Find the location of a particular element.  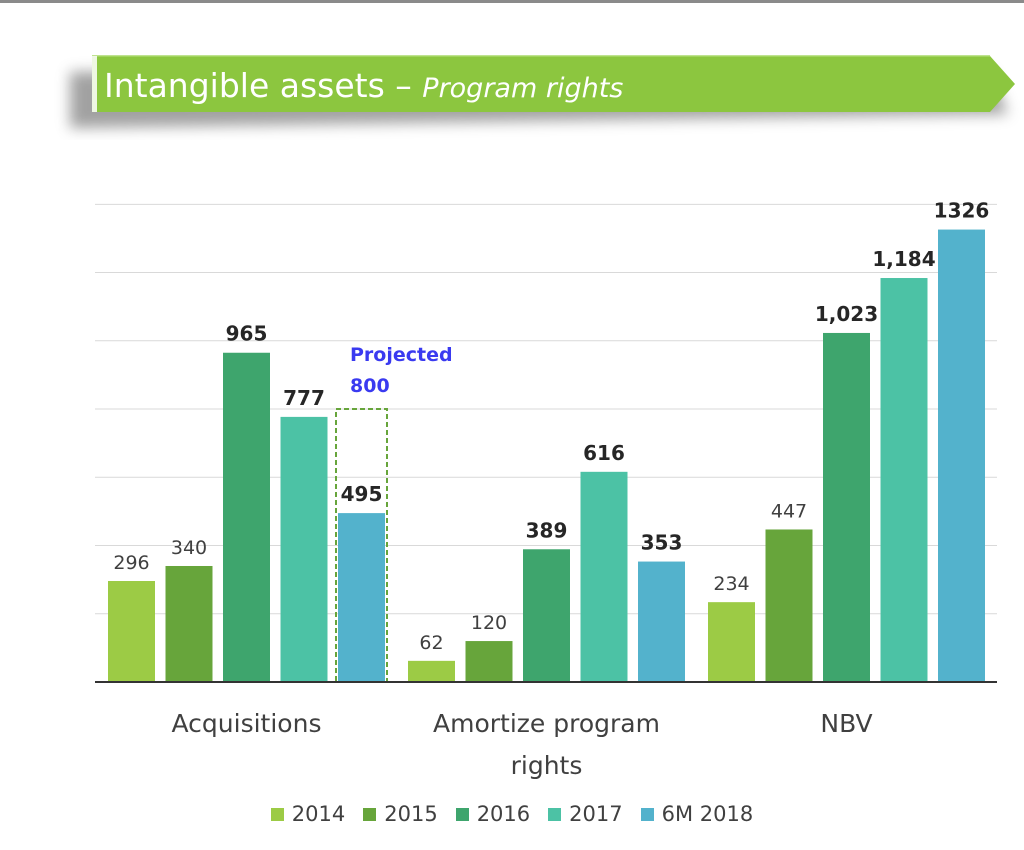

chart-title: Intangible assets – Program rights is located at coordinates (363, 85).